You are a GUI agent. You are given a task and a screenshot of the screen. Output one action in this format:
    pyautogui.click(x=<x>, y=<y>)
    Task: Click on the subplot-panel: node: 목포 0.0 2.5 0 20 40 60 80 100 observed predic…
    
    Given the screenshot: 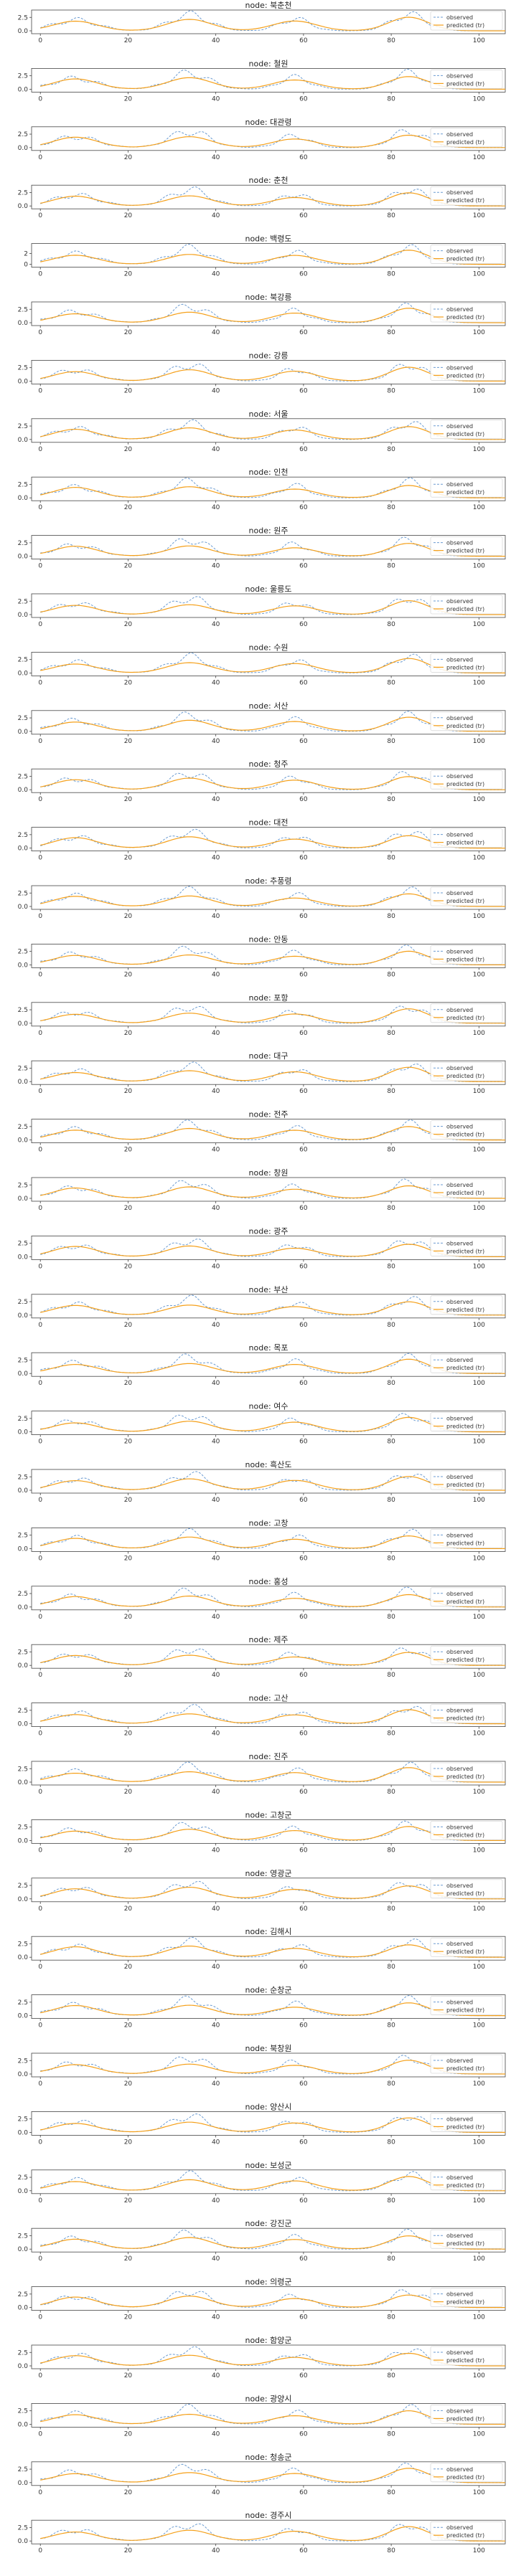 What is the action you would take?
    pyautogui.click(x=262, y=1365)
    